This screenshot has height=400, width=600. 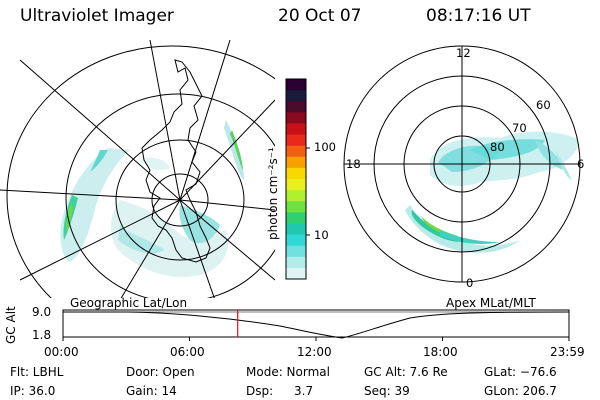 I want to click on status-seq: Seq: 39, so click(x=387, y=391).